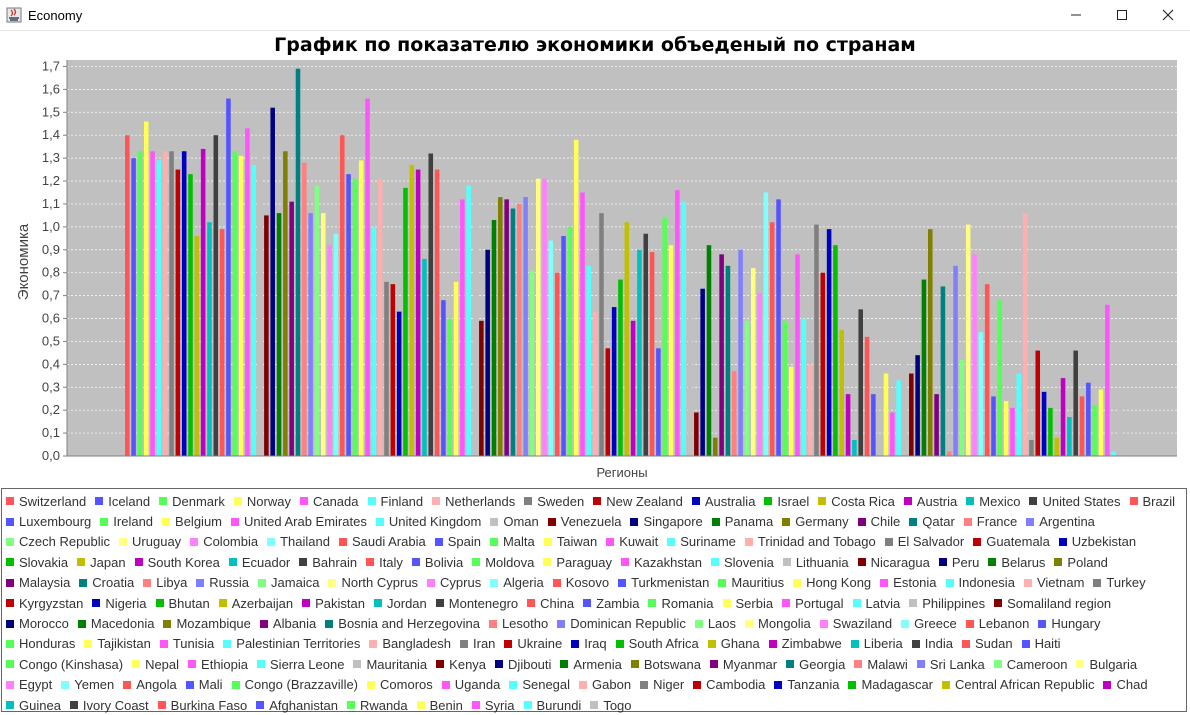  I want to click on legend-label: Spain, so click(464, 542).